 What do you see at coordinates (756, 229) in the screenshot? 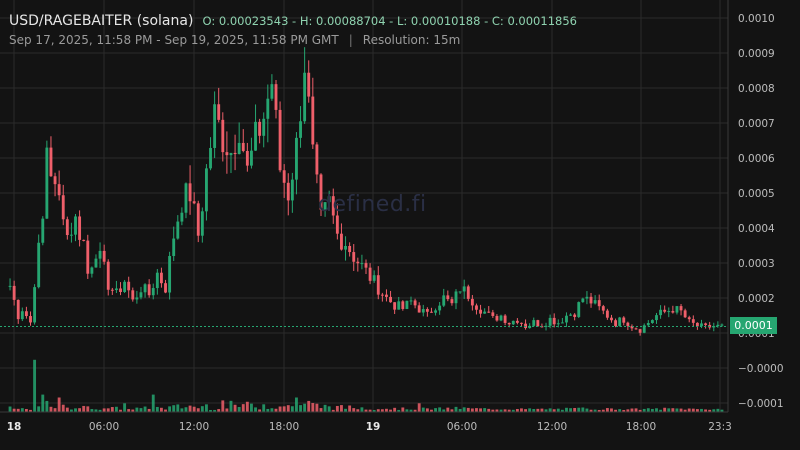
I see `y-tick-label: 0.0004` at bounding box center [756, 229].